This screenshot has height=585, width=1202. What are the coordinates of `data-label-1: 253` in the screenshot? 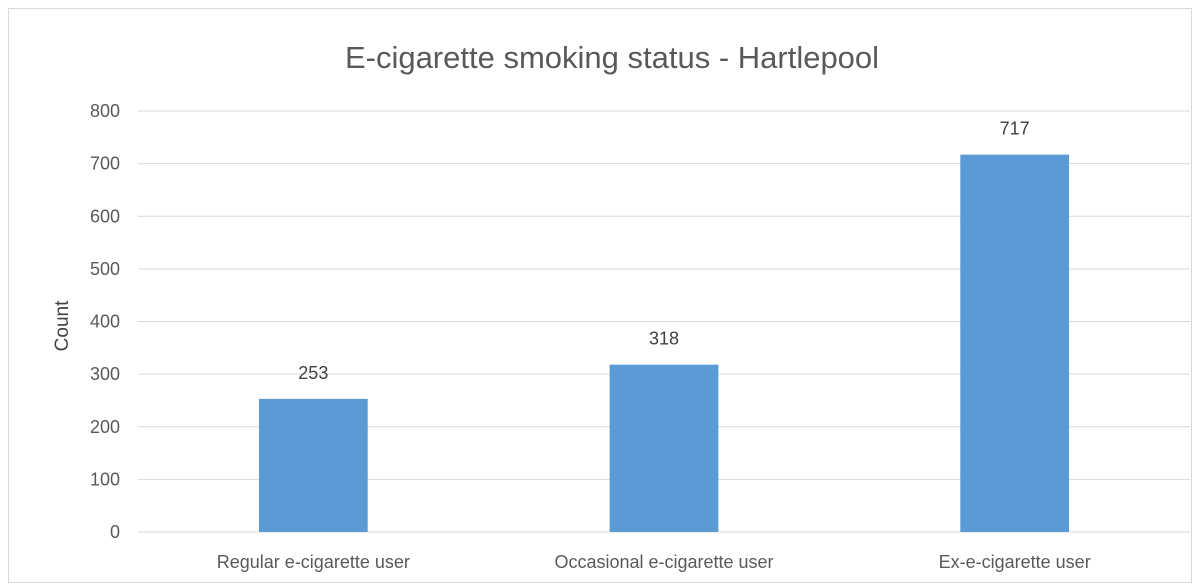 It's located at (313, 373).